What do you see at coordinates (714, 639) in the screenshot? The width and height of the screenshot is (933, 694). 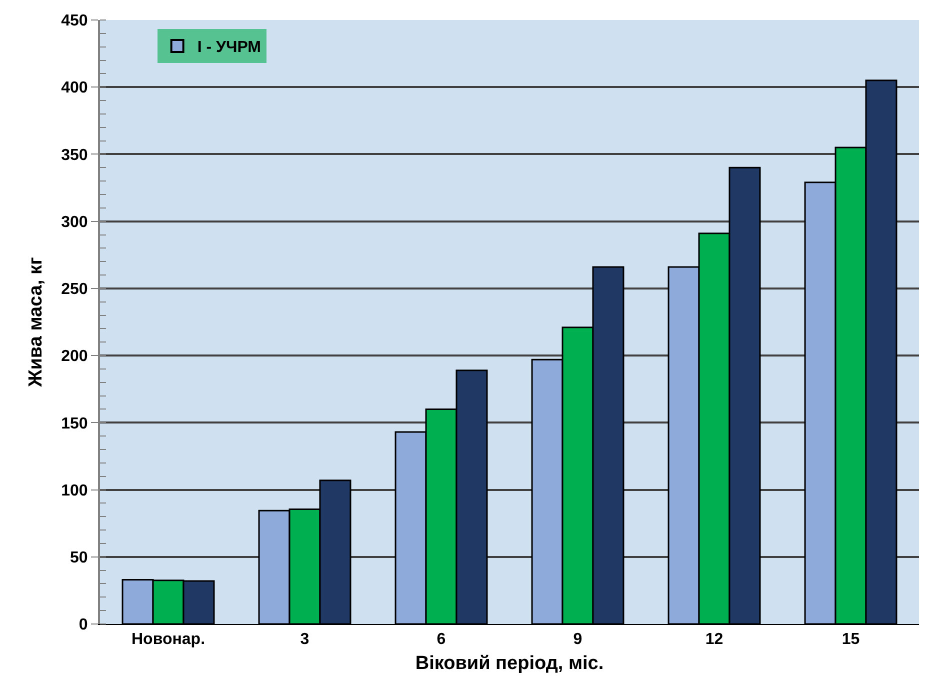 I see `x-tick-label: 12` at bounding box center [714, 639].